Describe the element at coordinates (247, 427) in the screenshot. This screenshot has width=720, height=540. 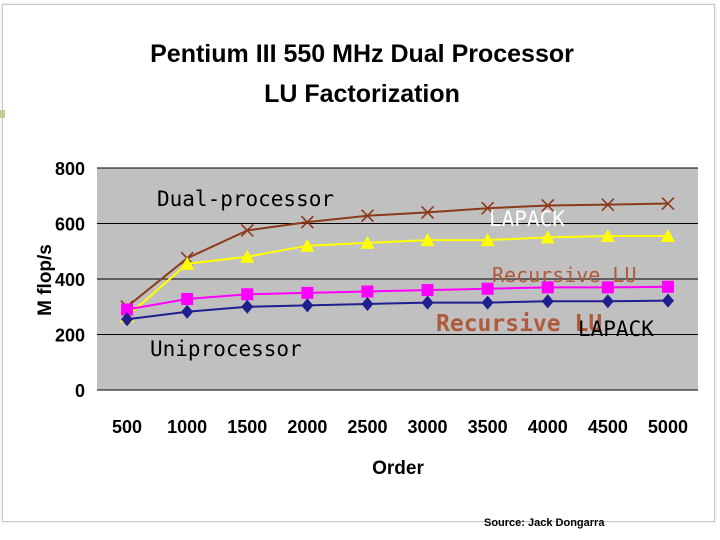
I see `x-tick-label: 1500` at that location.